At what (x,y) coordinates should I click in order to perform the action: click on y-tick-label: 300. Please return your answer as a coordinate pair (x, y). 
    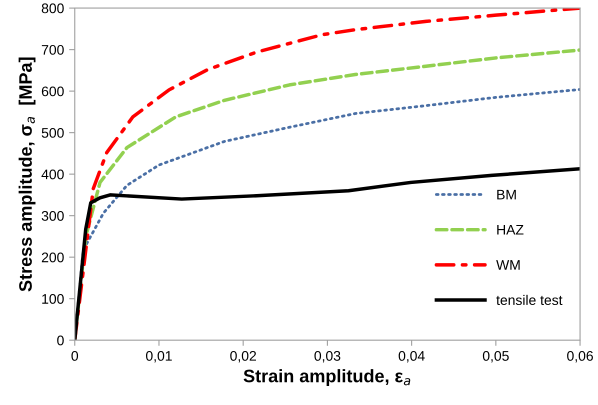
    Looking at the image, I should click on (53, 215).